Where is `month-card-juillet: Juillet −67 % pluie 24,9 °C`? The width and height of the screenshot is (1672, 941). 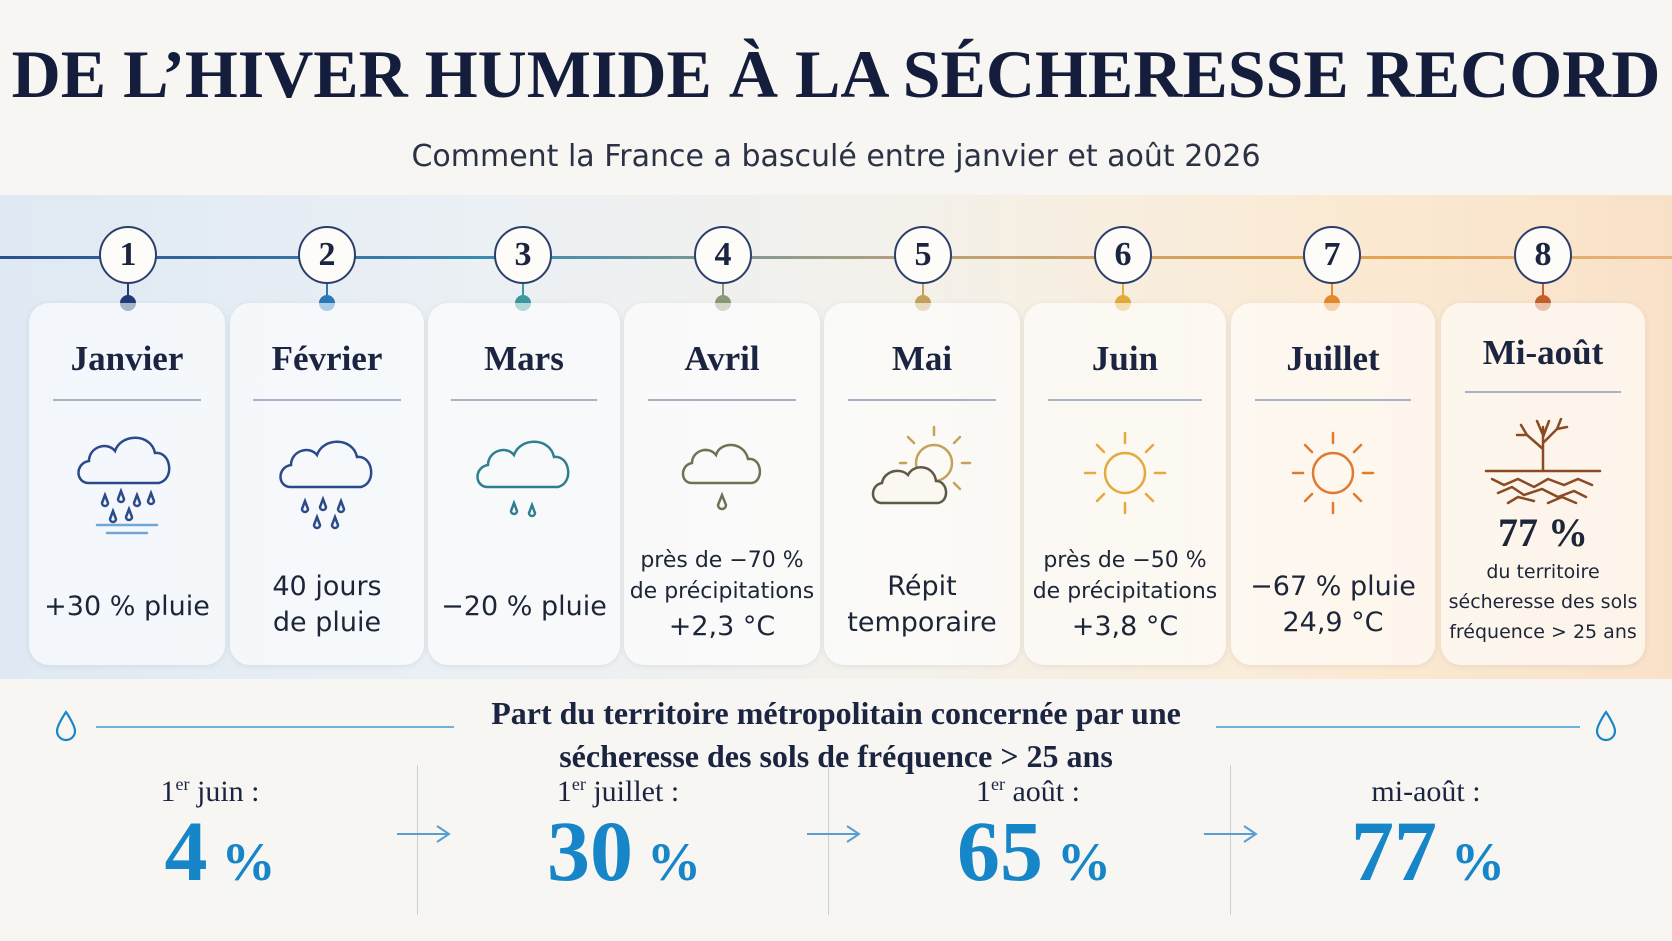
month-card-juillet: Juillet −67 % pluie 24,9 °C is located at coordinates (1333, 484).